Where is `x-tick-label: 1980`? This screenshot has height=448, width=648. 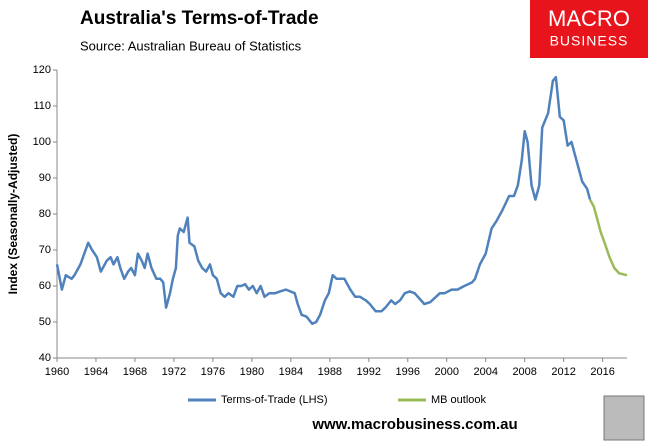
x-tick-label: 1980 is located at coordinates (252, 372).